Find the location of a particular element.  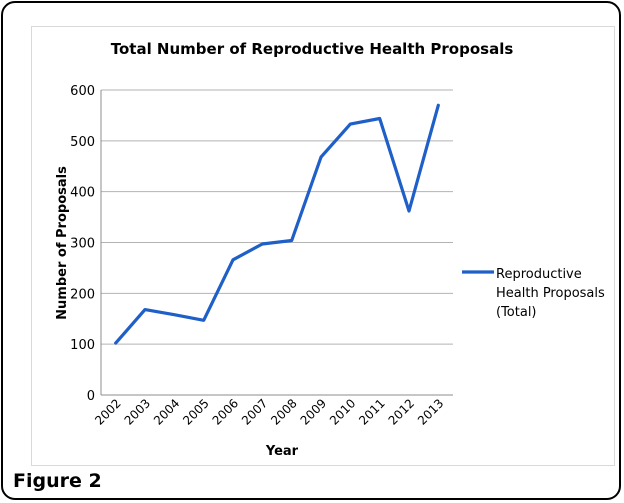

legend-label: Health Proposals is located at coordinates (550, 293).